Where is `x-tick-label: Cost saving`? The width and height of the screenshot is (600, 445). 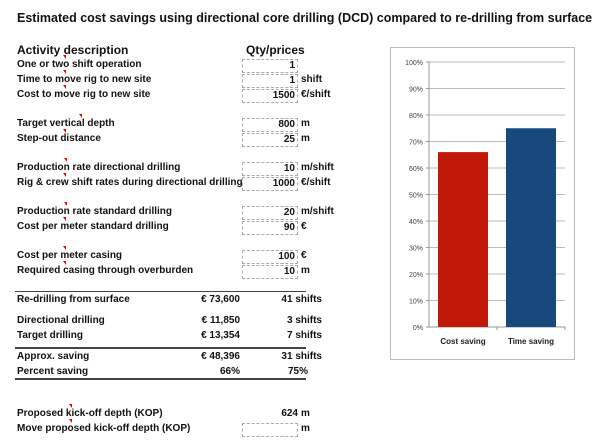
x-tick-label: Cost saving is located at coordinates (462, 341).